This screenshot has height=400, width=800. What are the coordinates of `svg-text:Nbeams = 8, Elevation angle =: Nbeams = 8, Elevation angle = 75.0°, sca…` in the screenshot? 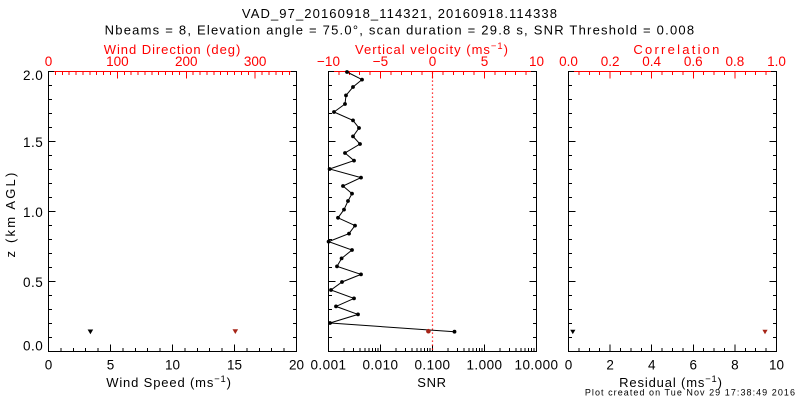 It's located at (400, 30).